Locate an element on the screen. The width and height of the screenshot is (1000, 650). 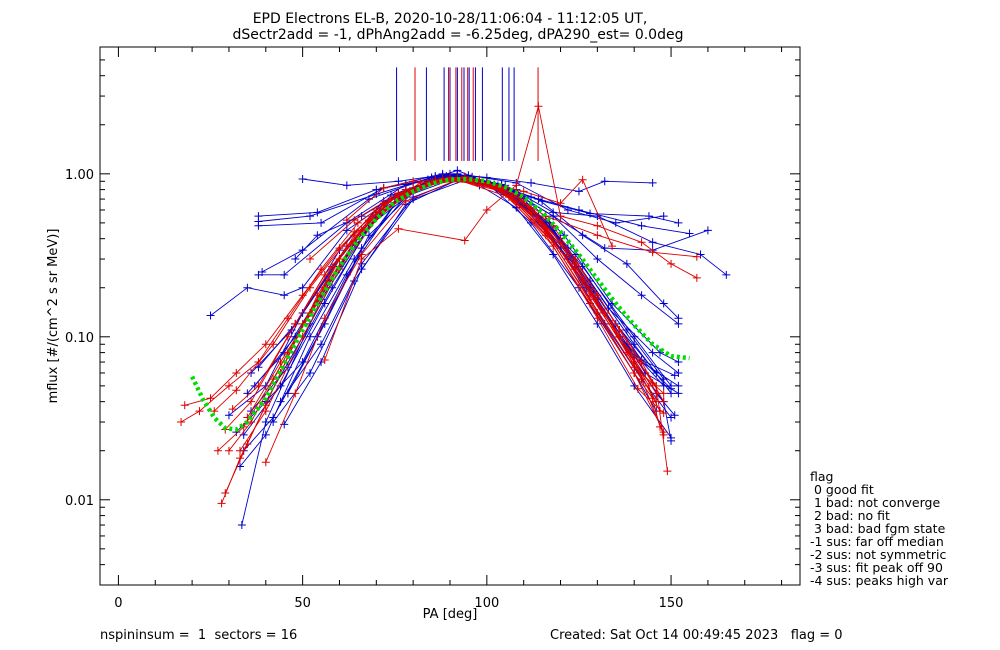
x-tick-label: 150 is located at coordinates (671, 603).